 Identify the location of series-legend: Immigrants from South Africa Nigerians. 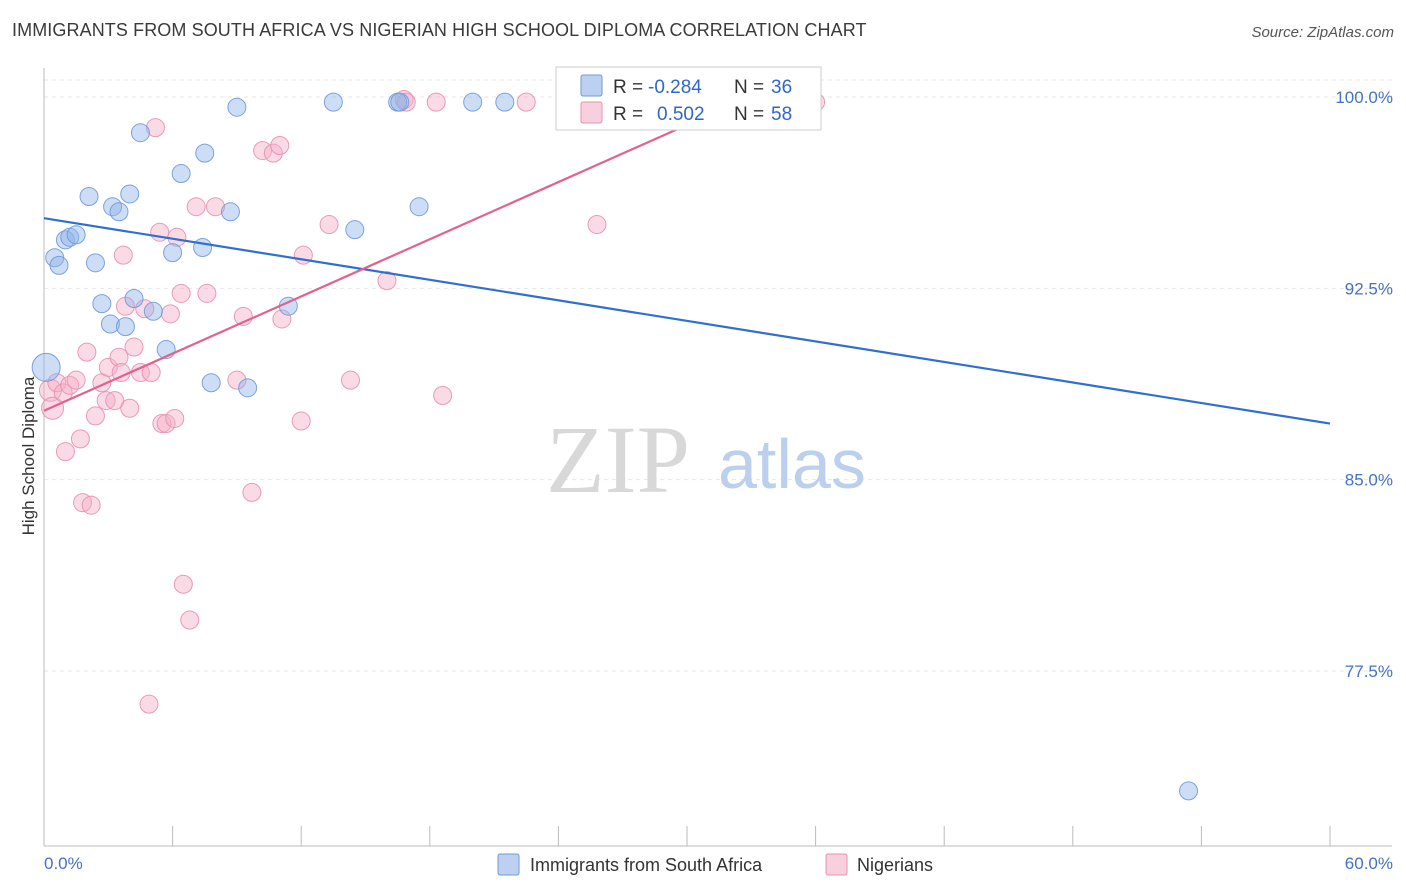
(715, 864).